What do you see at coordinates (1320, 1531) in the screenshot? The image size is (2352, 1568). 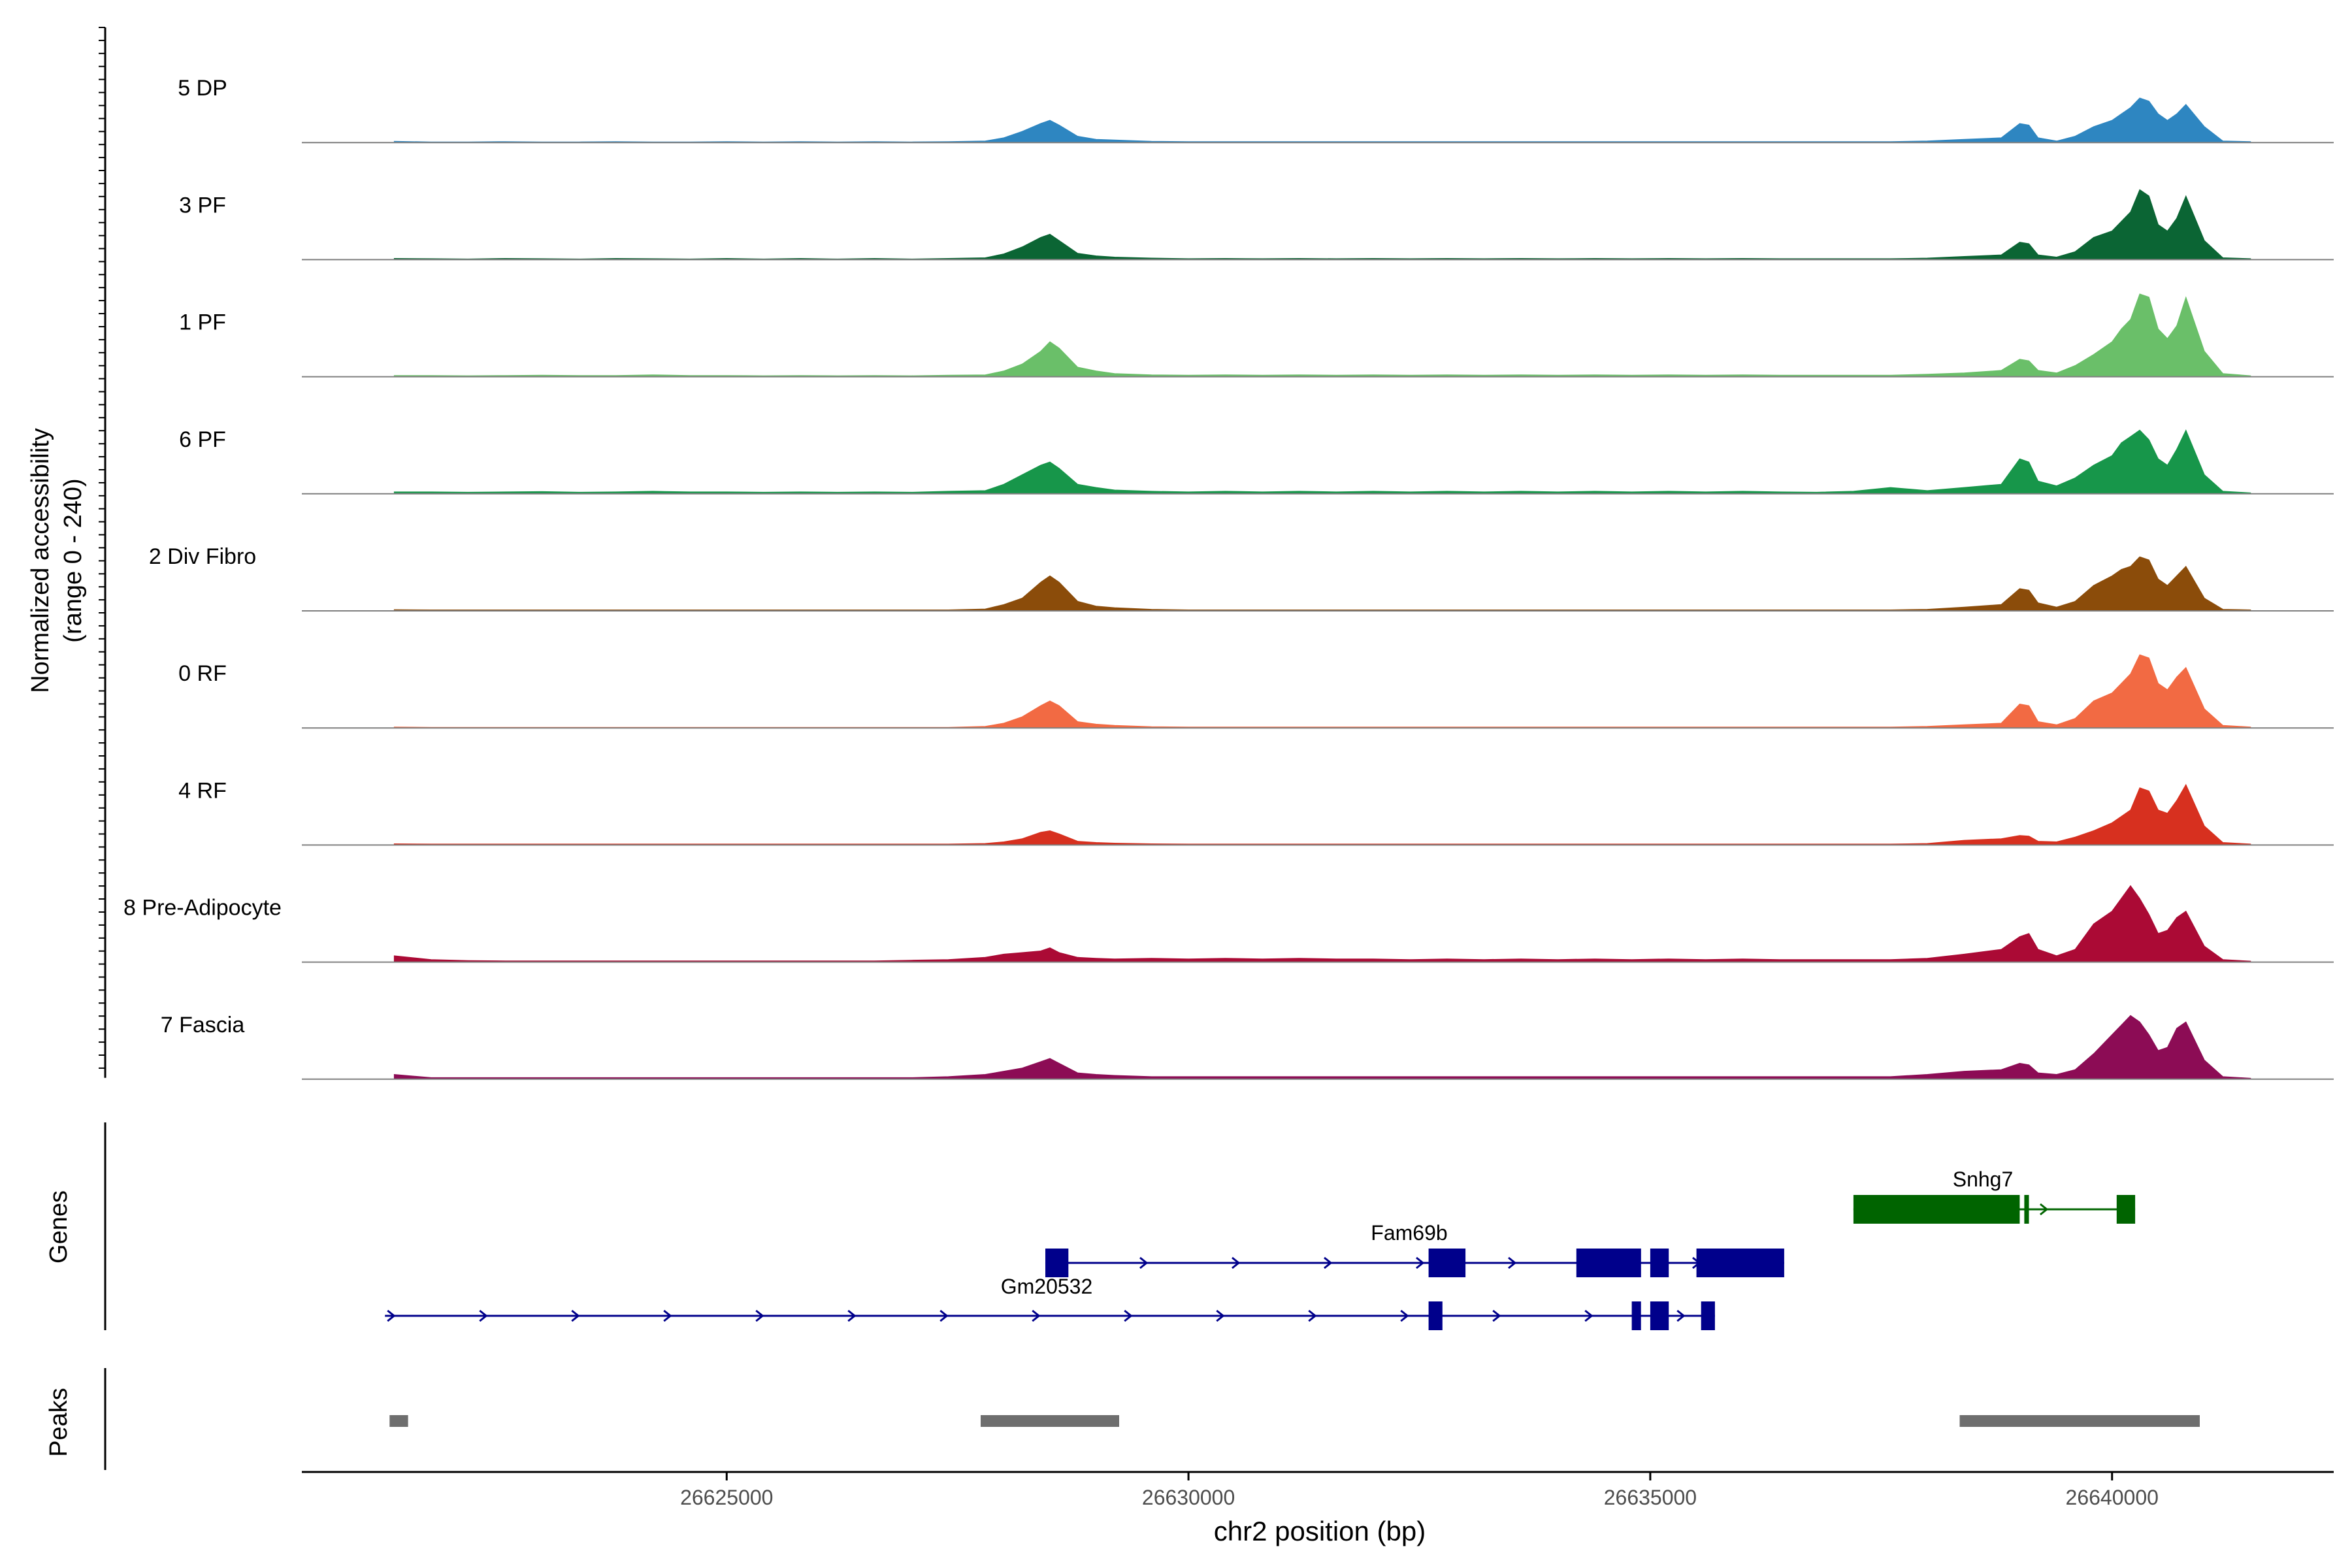 I see `x-axis-label: chr2 position (bp)` at bounding box center [1320, 1531].